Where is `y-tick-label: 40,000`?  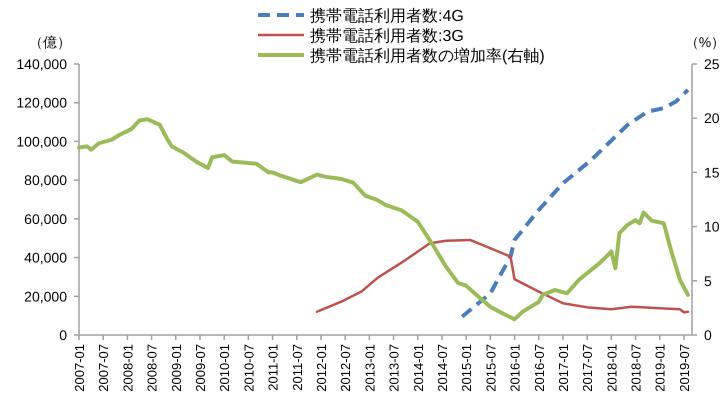
y-tick-label: 40,000 is located at coordinates (46, 258).